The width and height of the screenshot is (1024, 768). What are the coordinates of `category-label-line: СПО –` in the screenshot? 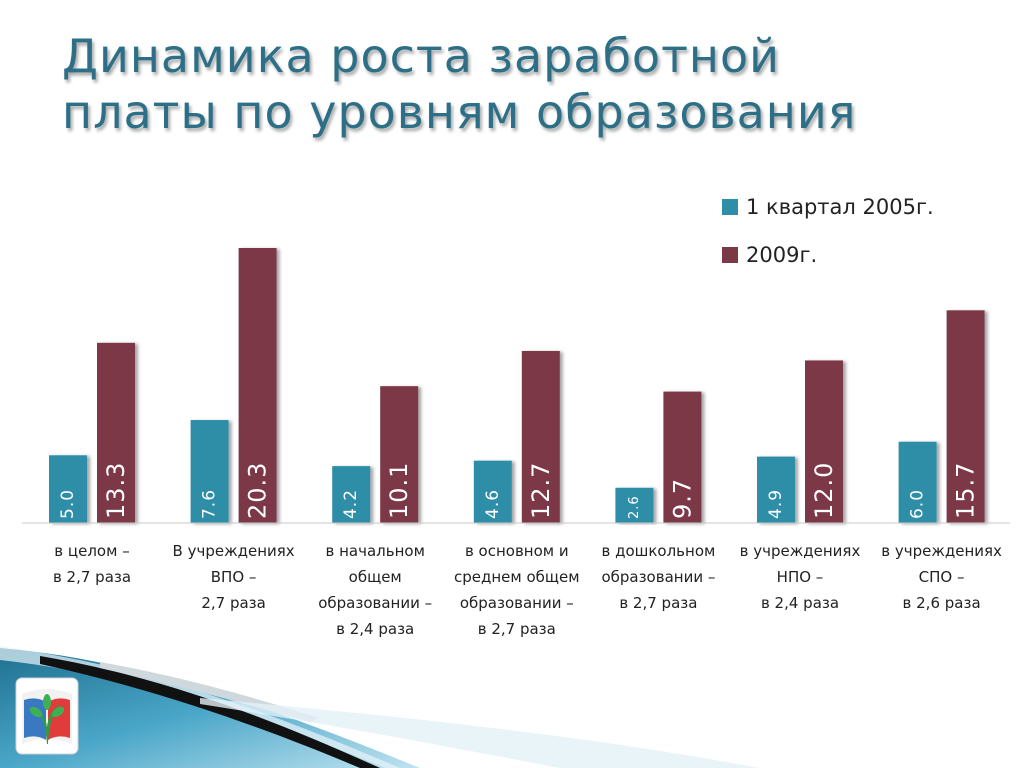 It's located at (942, 577).